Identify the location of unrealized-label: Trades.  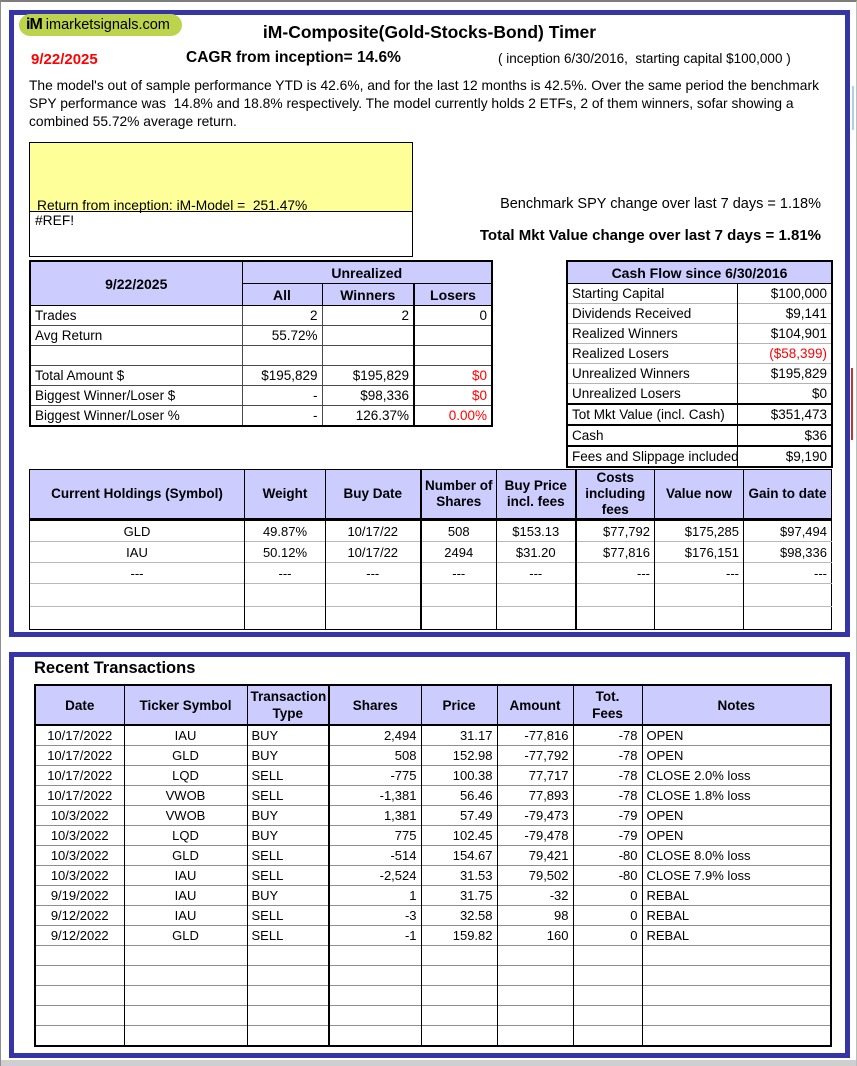
(136, 315).